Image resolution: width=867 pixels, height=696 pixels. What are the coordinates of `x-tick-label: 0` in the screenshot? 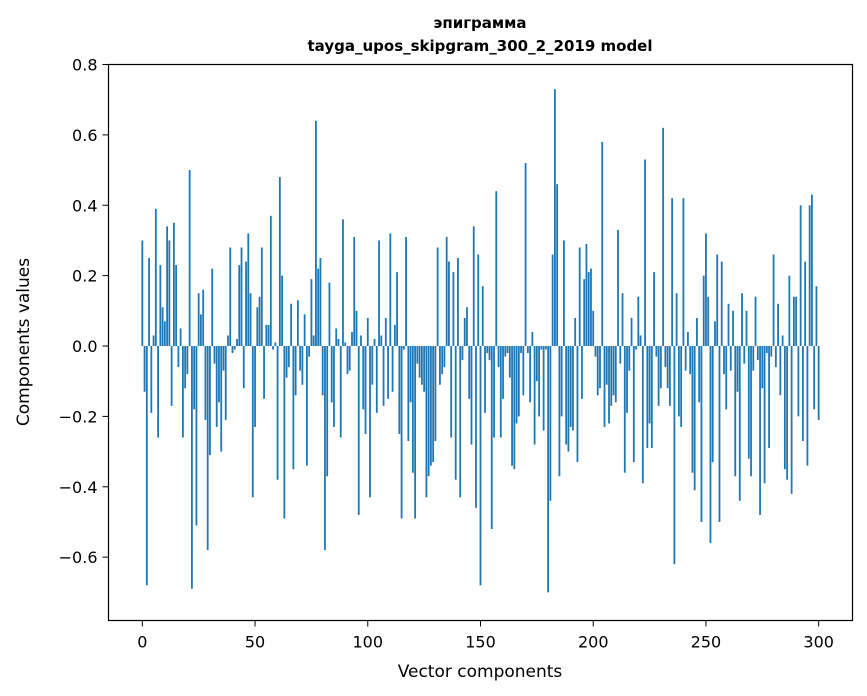 It's located at (142, 642).